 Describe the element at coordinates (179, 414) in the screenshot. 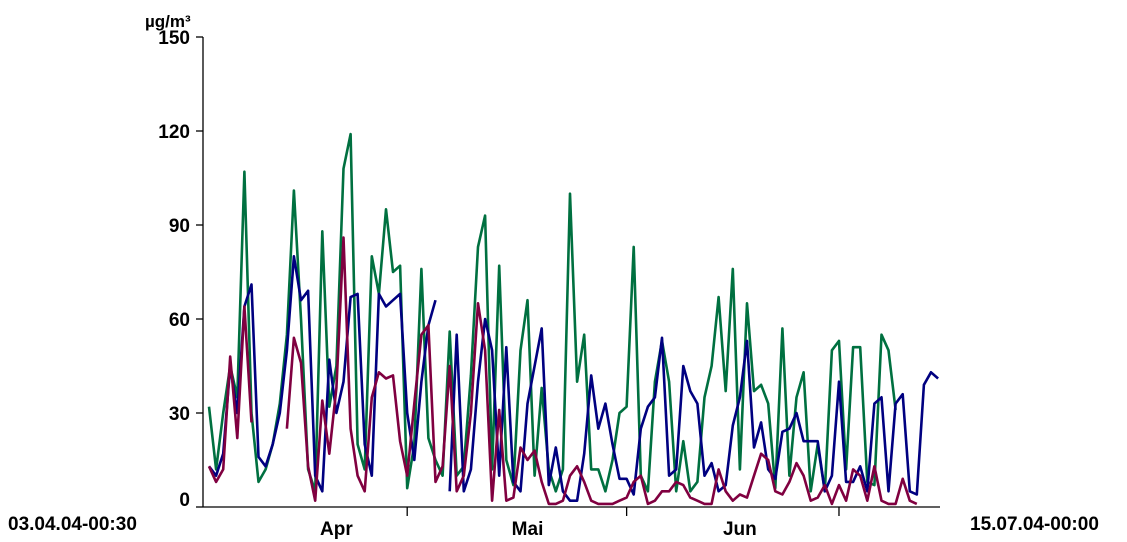

I see `y-tick-label: 30` at that location.